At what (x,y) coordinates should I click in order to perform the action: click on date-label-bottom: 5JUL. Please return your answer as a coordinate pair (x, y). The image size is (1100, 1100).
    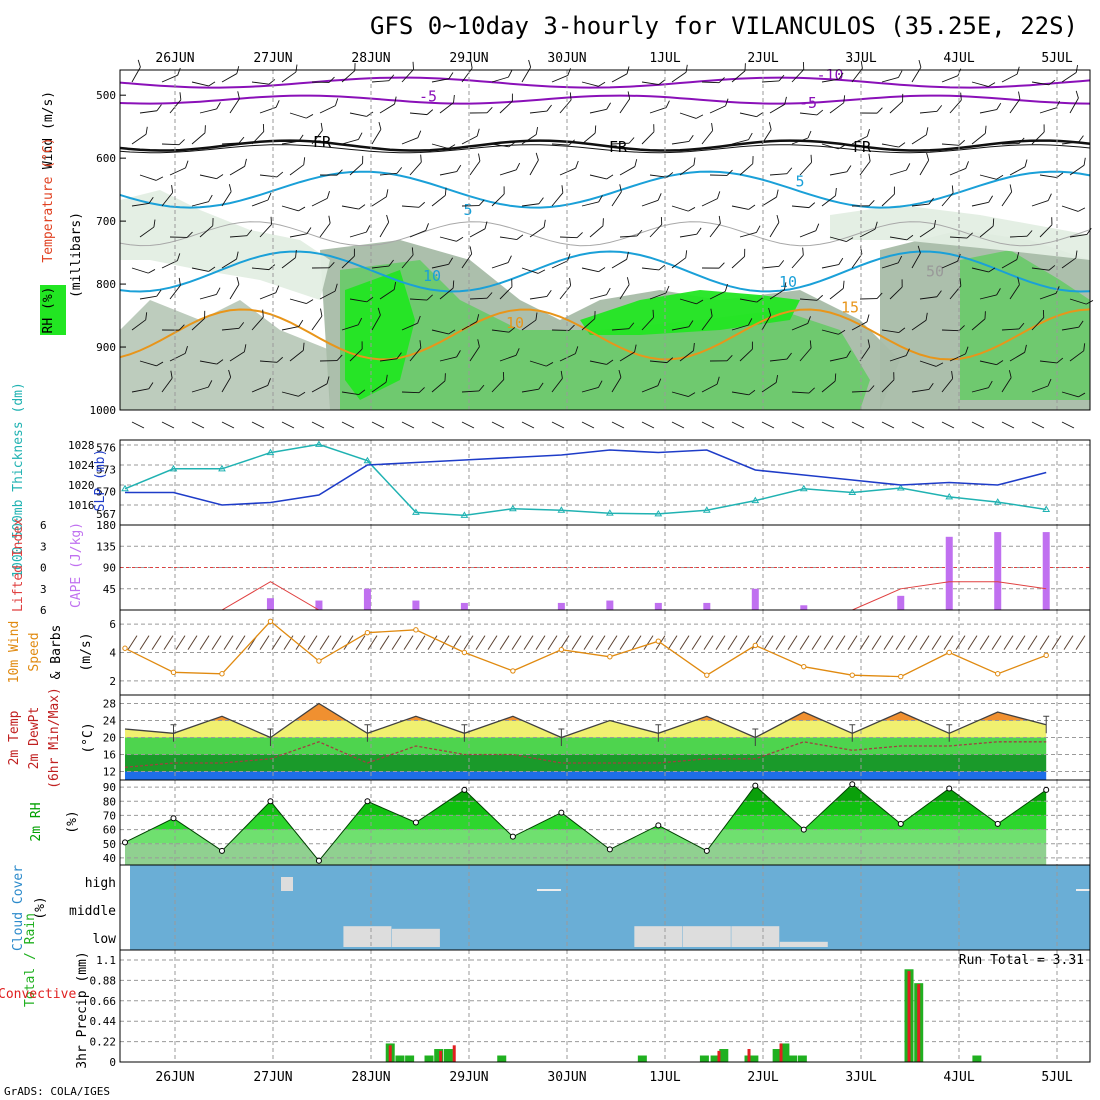
    Looking at the image, I should click on (1056, 1077).